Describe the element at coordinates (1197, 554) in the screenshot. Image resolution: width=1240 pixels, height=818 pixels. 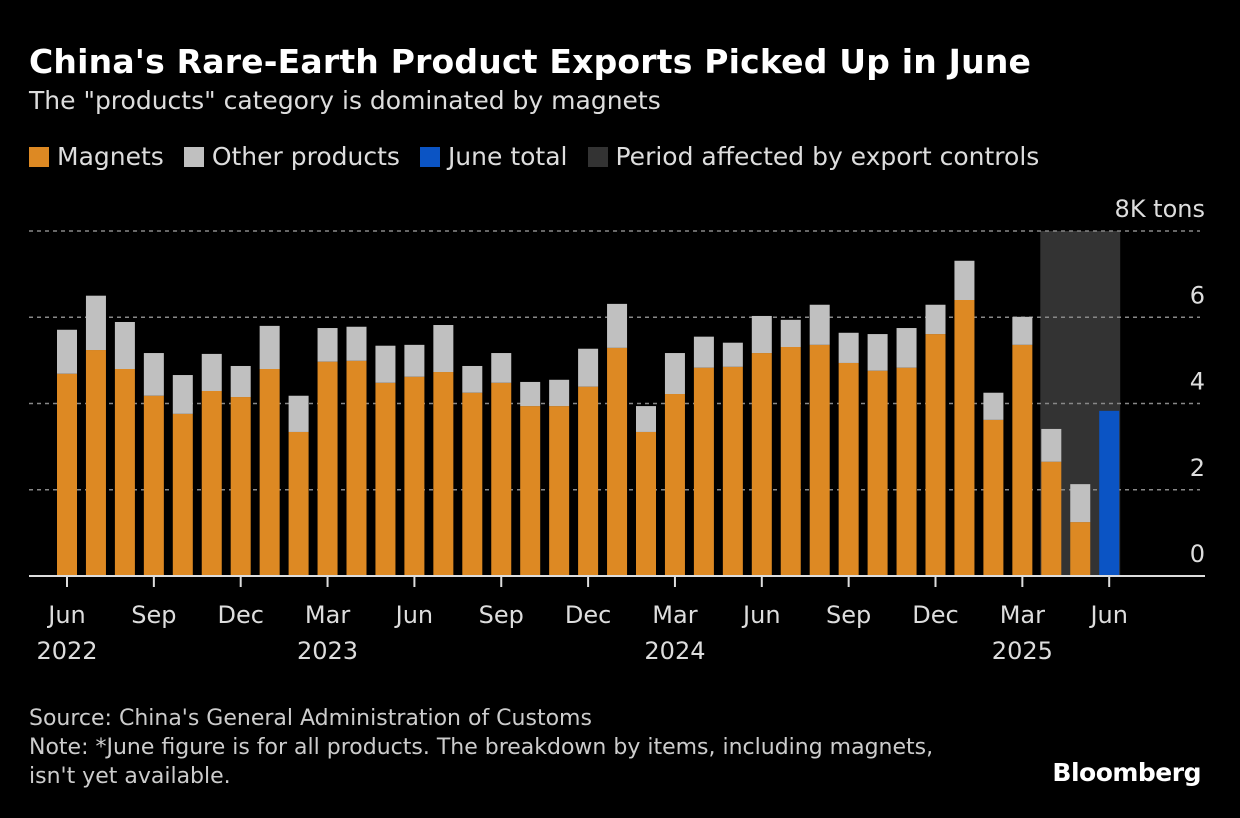
I see `y-tick-label: 0` at that location.